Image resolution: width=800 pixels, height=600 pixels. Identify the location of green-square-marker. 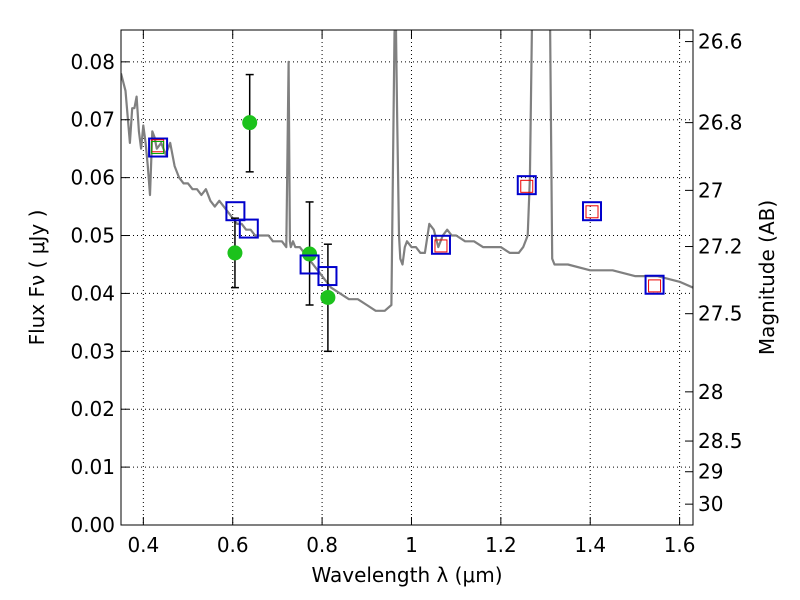
(158, 148).